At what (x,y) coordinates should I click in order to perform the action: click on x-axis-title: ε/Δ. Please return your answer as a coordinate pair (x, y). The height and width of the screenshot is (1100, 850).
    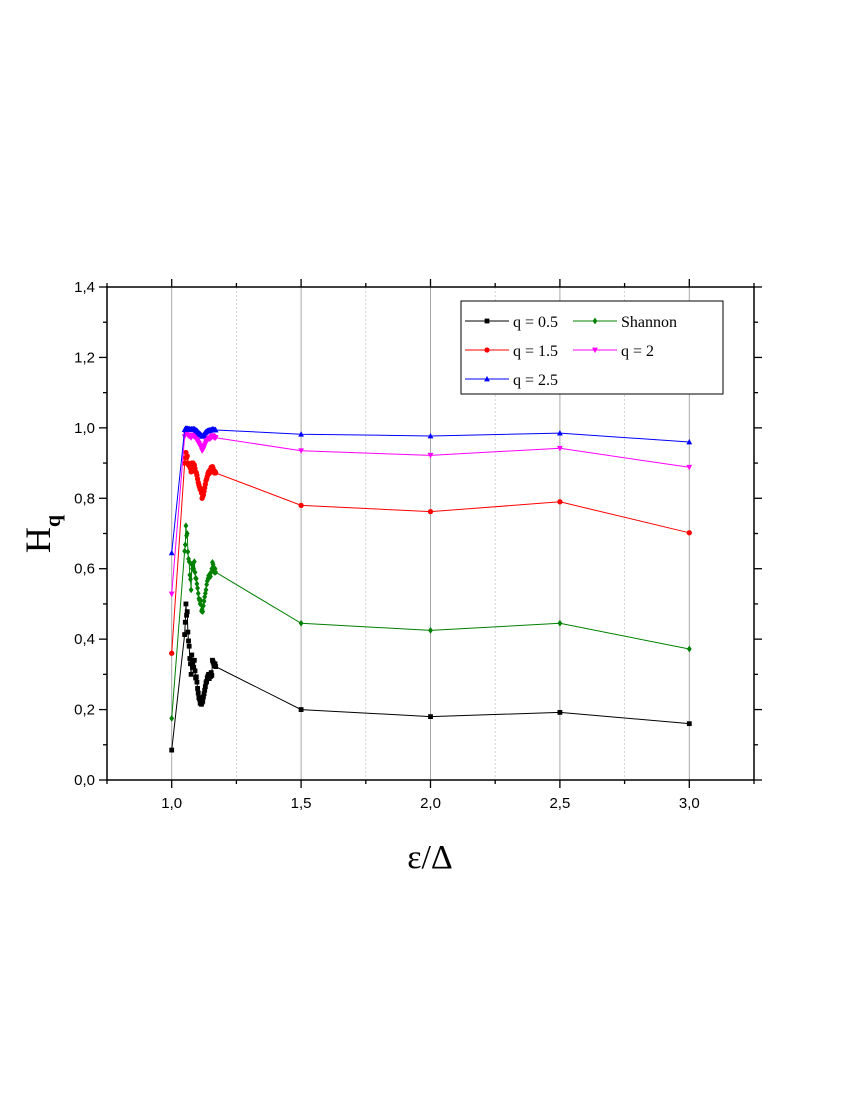
    Looking at the image, I should click on (430, 857).